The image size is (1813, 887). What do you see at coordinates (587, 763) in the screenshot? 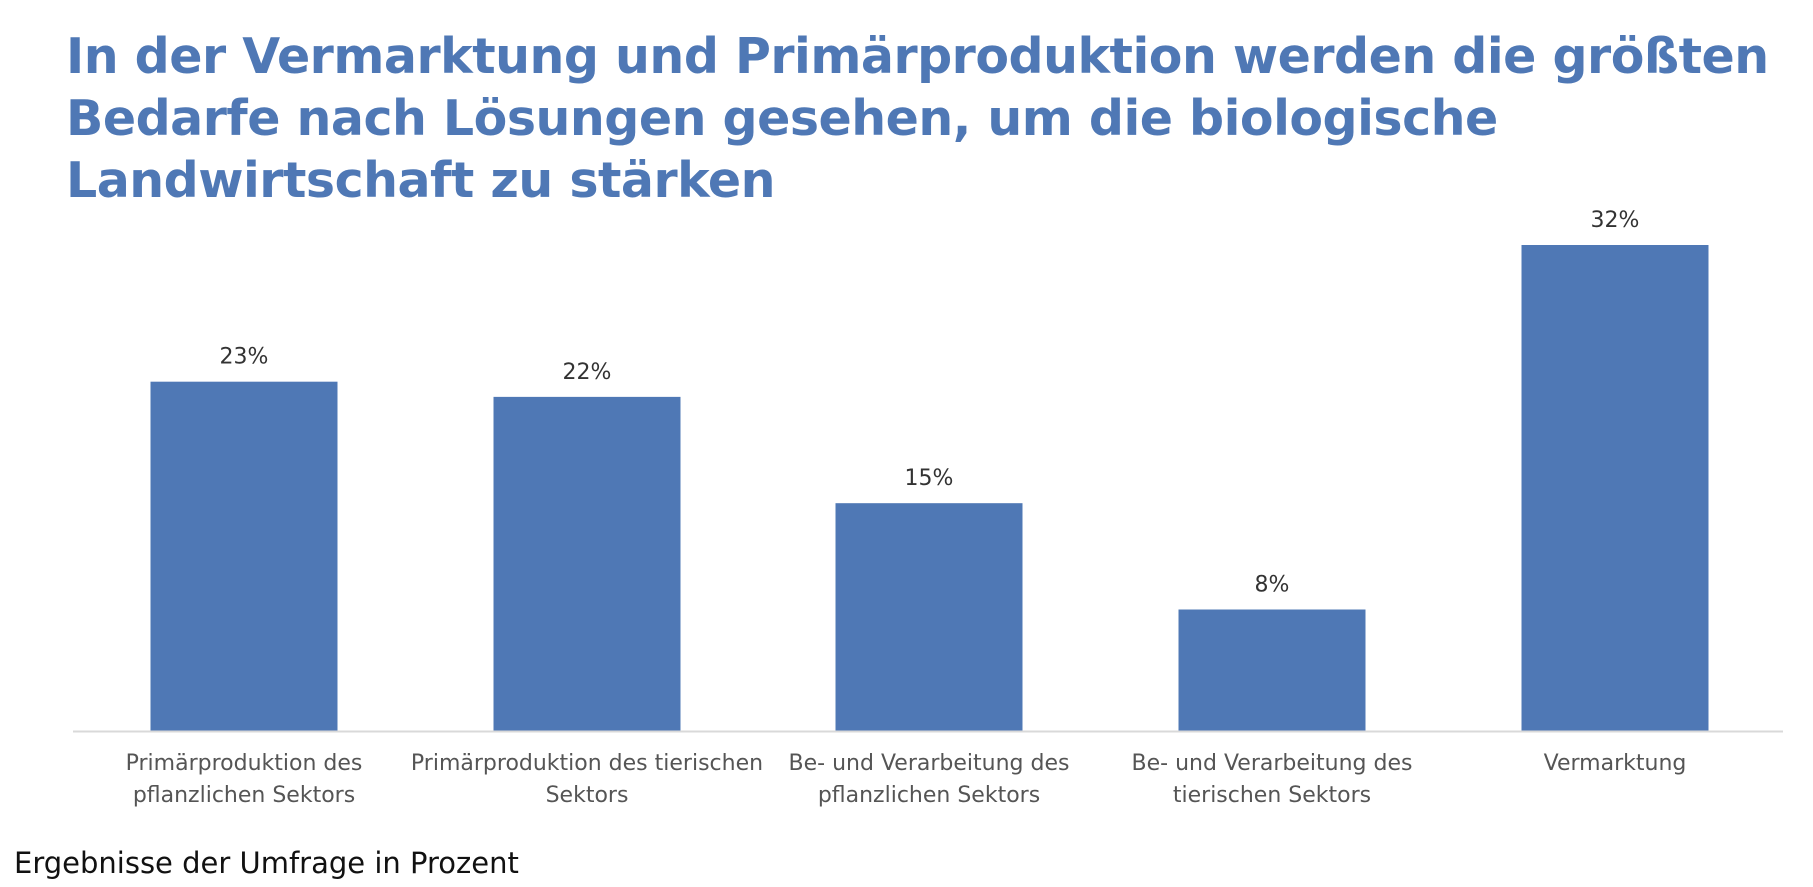
I see `category-label-2-line-1: Primärproduktion des tierischen` at bounding box center [587, 763].